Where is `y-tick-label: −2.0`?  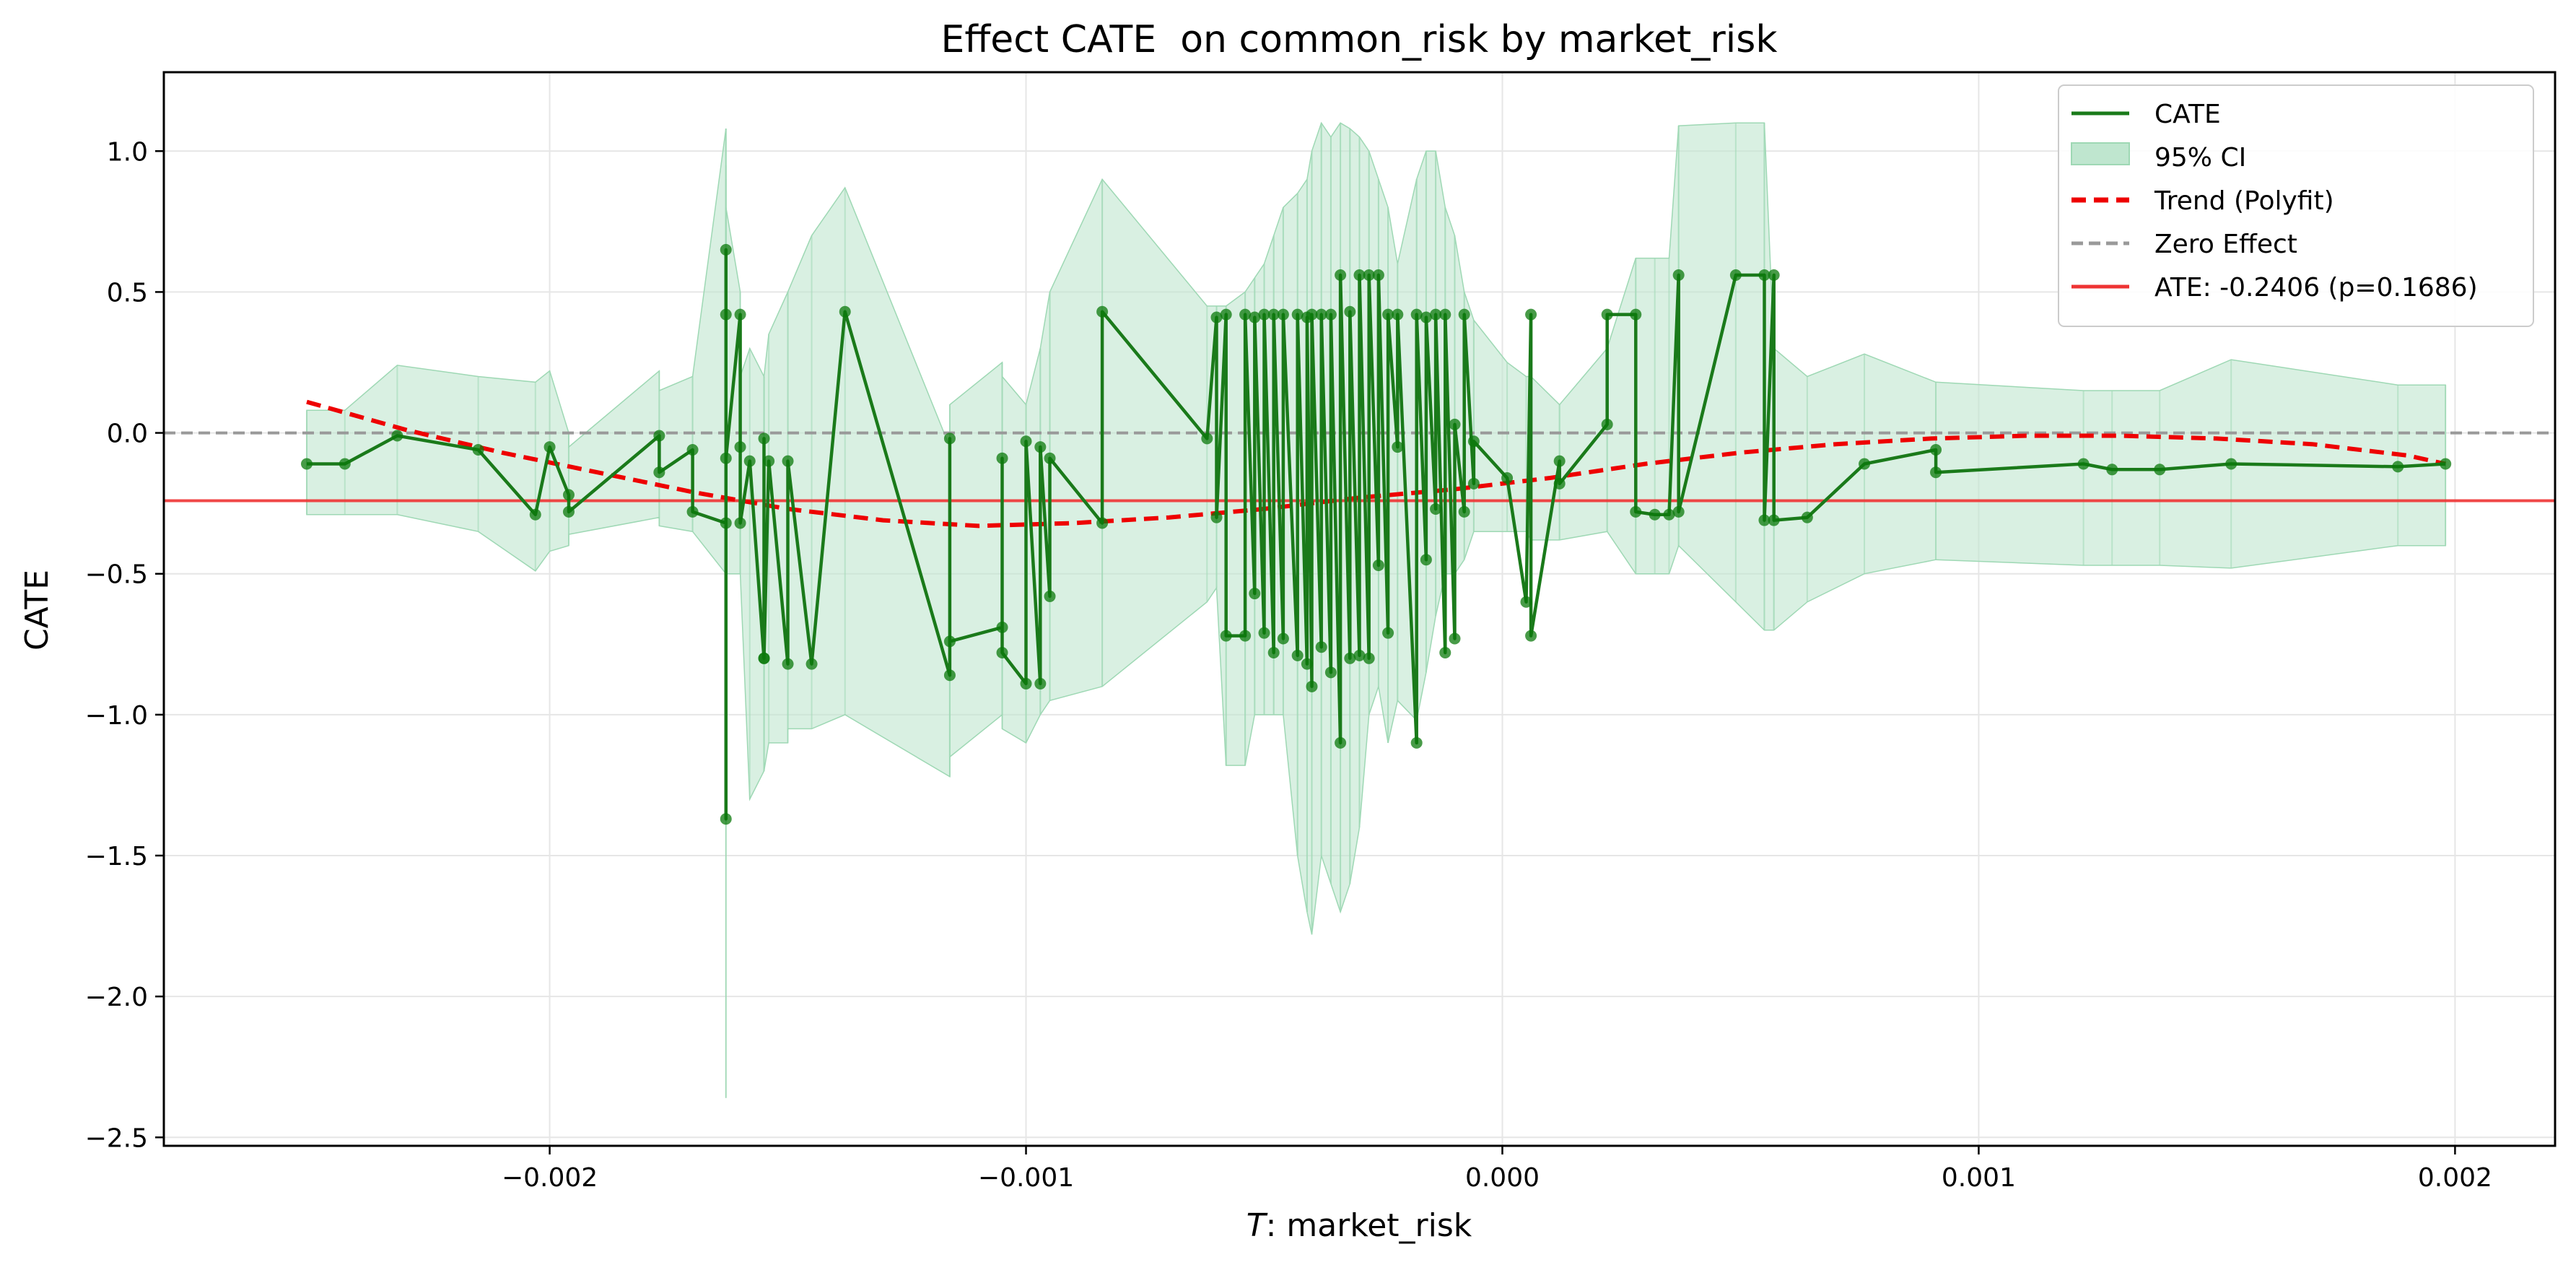
y-tick-label: −2.0 is located at coordinates (116, 998).